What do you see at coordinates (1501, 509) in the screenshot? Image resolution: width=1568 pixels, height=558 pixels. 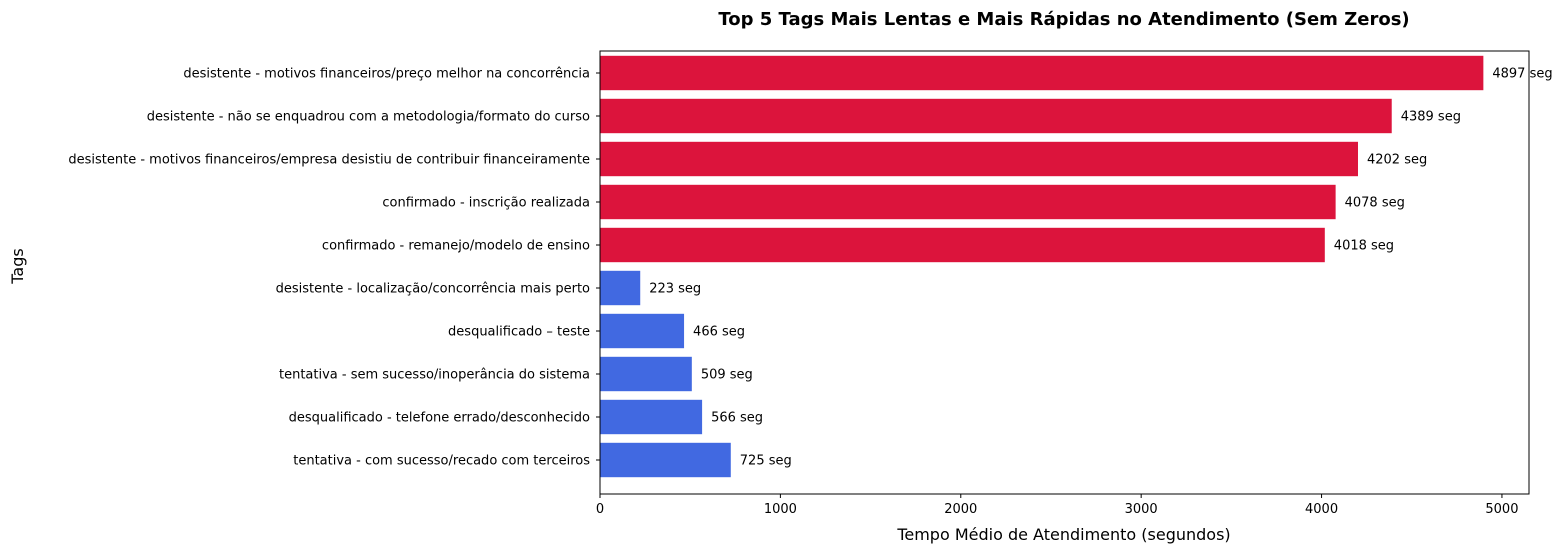 I see `x-tick-label: 5000` at bounding box center [1501, 509].